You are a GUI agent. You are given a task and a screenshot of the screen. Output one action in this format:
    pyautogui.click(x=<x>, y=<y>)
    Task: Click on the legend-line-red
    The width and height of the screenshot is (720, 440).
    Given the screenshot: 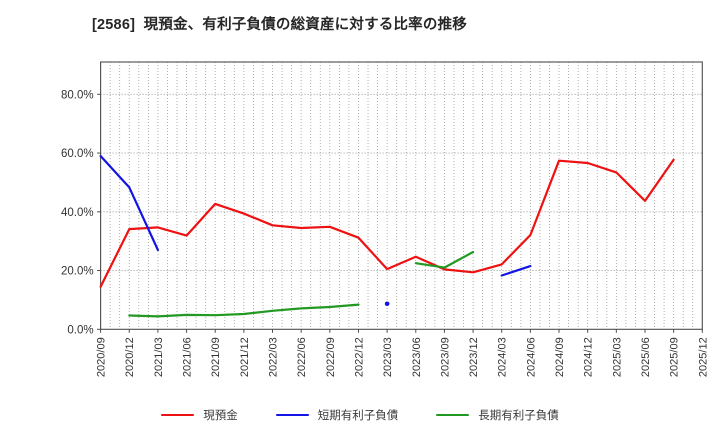 What is the action you would take?
    pyautogui.click(x=178, y=415)
    